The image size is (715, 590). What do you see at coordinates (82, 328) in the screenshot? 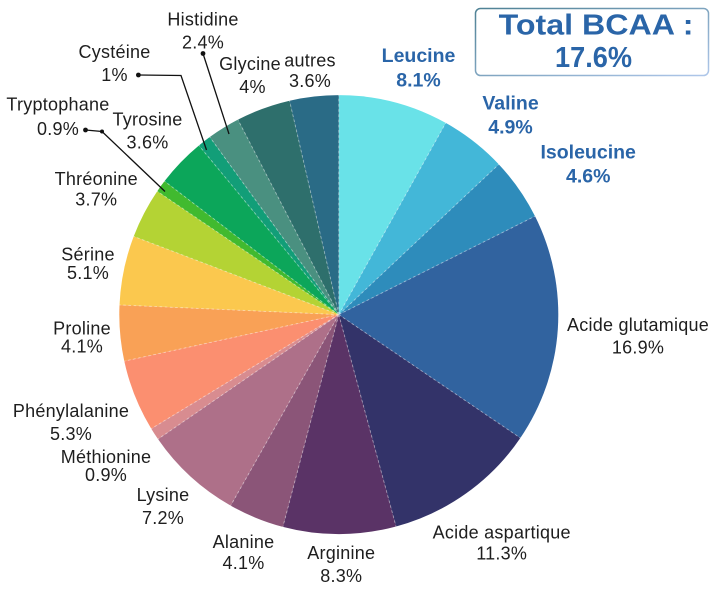
I see `svg-text: Proline` at bounding box center [82, 328].